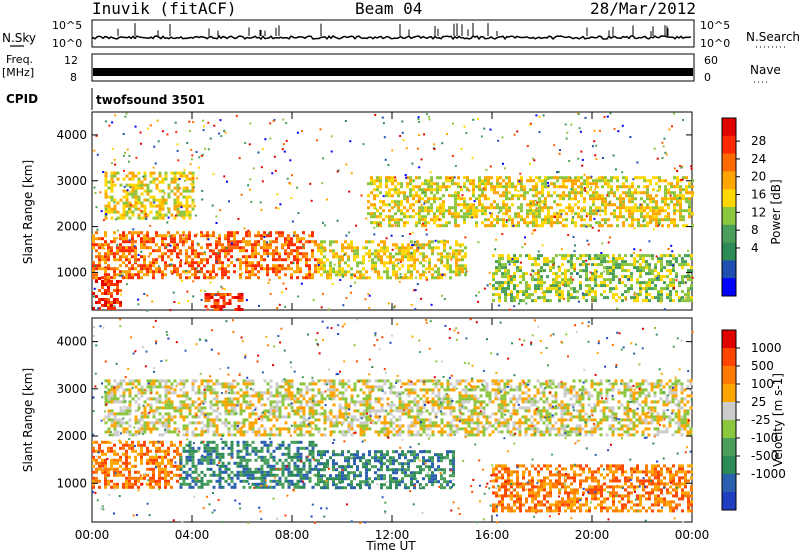 The height and width of the screenshot is (554, 800). What do you see at coordinates (392, 32) in the screenshot?
I see `noise-trace` at bounding box center [392, 32].